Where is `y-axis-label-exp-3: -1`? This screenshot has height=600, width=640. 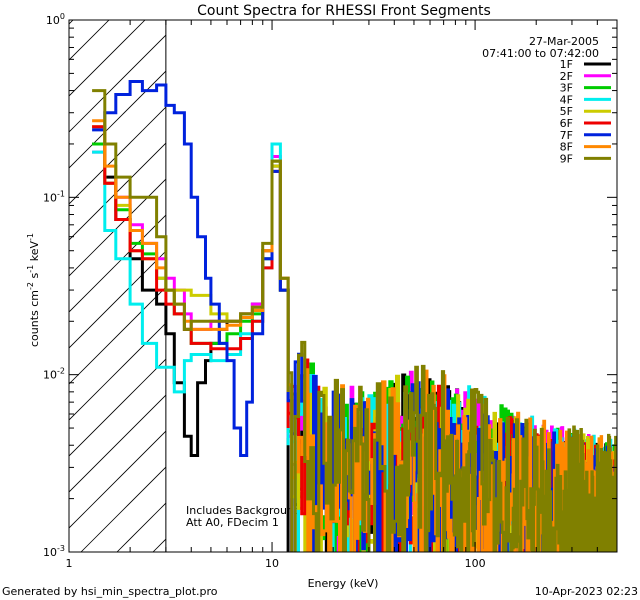
y-axis-label-exp-3: -1 is located at coordinates (30, 237).